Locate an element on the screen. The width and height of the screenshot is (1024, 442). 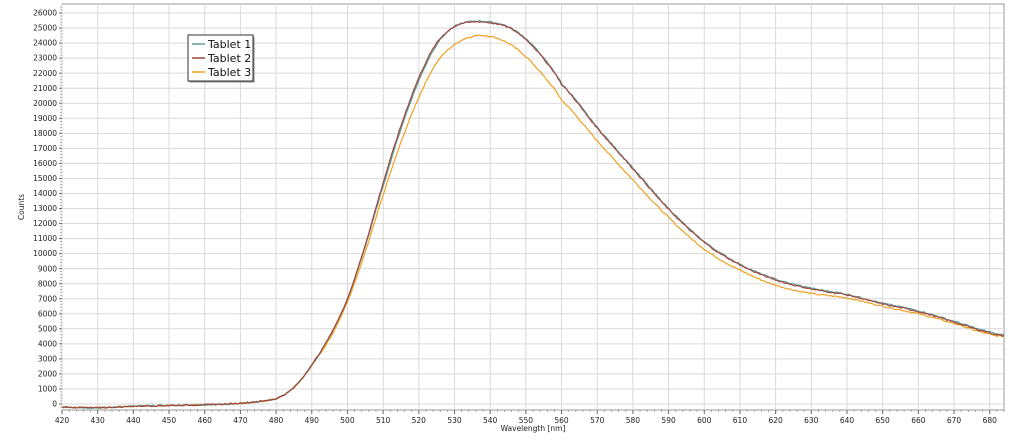
x-tick-label: 430 is located at coordinates (98, 420).